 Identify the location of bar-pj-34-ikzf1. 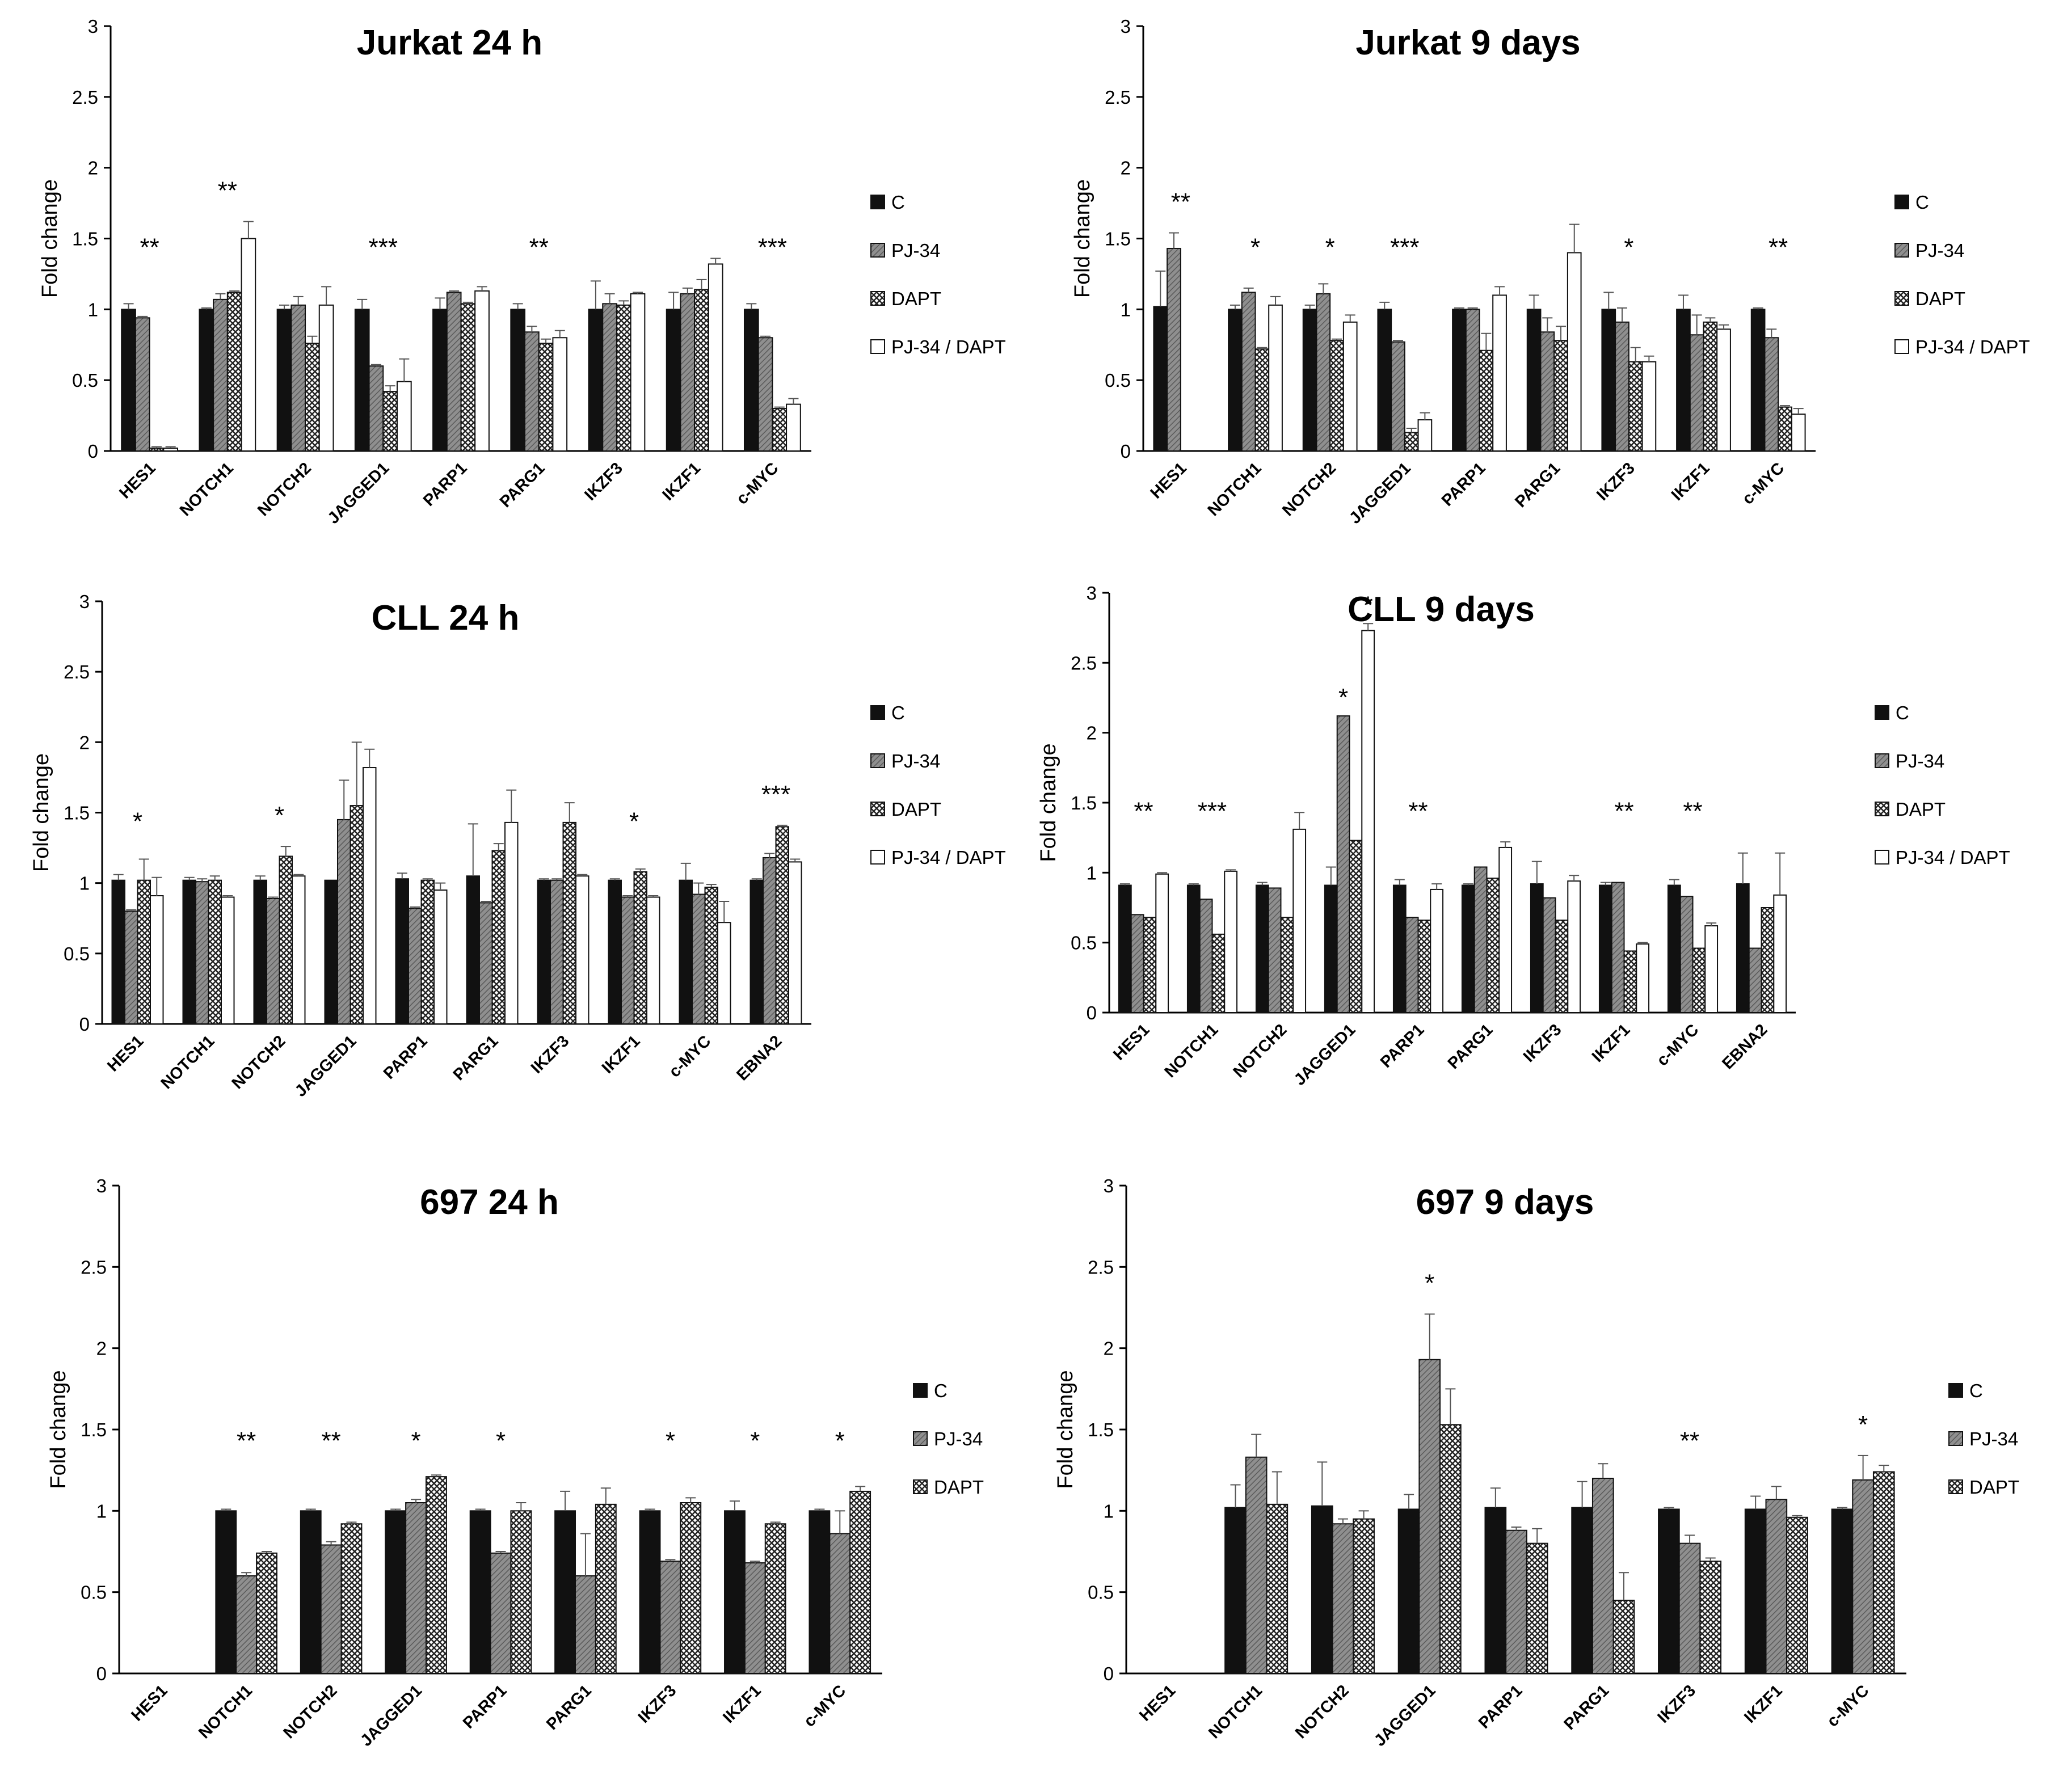
(1776, 1586).